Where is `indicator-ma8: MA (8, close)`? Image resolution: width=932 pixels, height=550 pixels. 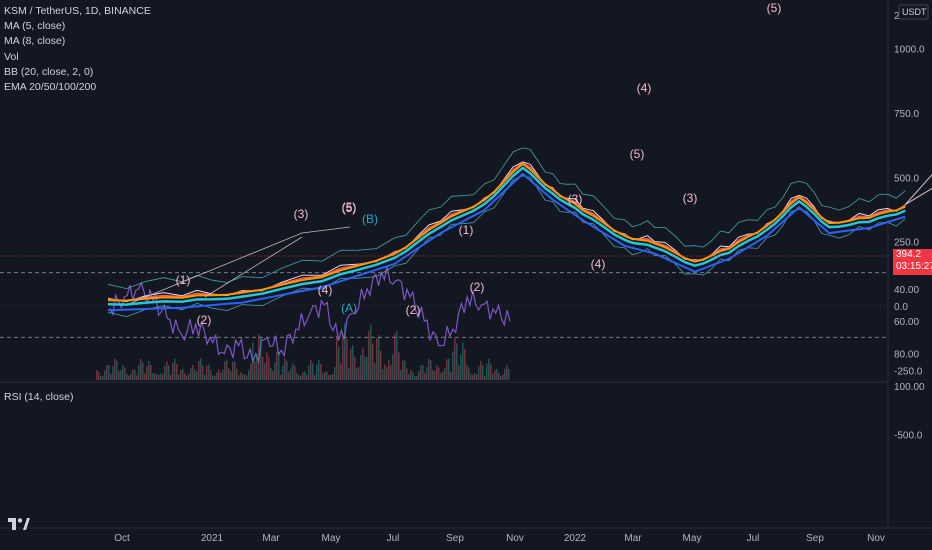
indicator-ma8: MA (8, close) is located at coordinates (35, 41).